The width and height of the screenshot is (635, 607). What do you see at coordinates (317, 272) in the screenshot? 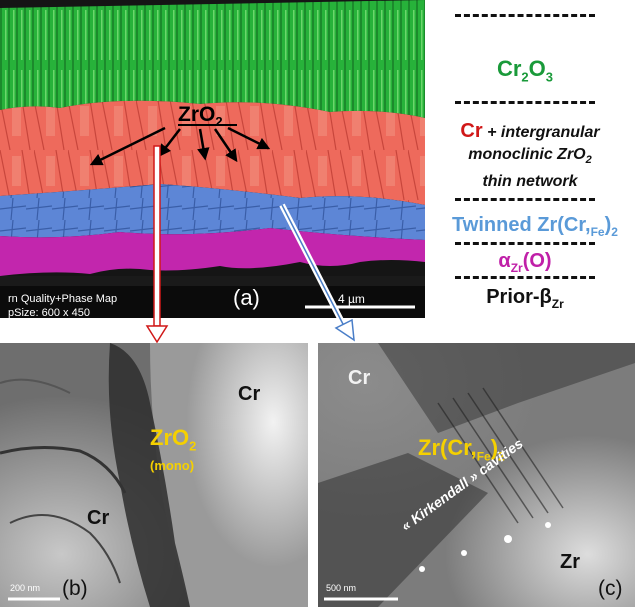
I see `blue-connector-arrow` at bounding box center [317, 272].